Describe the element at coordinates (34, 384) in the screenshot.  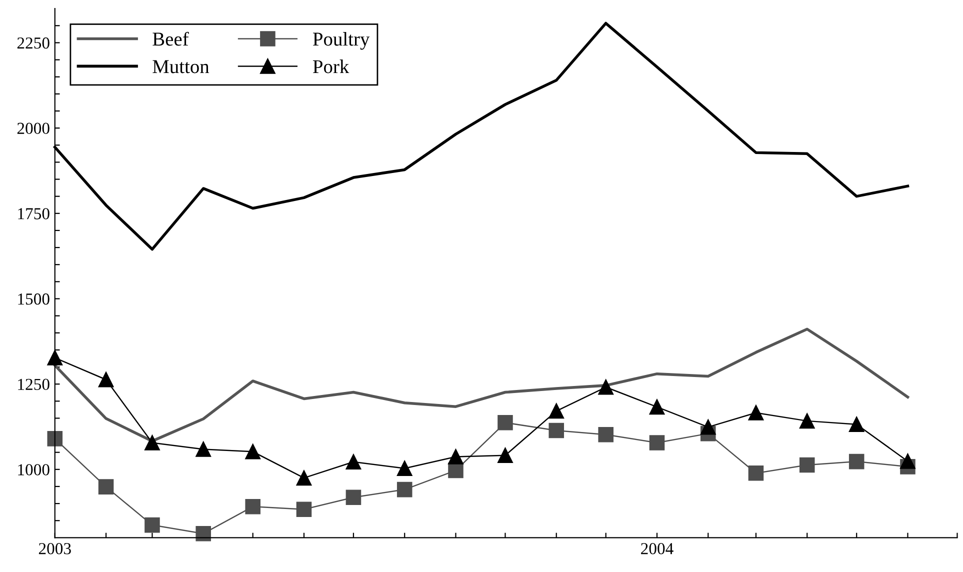
I see `y-tick-label: 1250` at that location.